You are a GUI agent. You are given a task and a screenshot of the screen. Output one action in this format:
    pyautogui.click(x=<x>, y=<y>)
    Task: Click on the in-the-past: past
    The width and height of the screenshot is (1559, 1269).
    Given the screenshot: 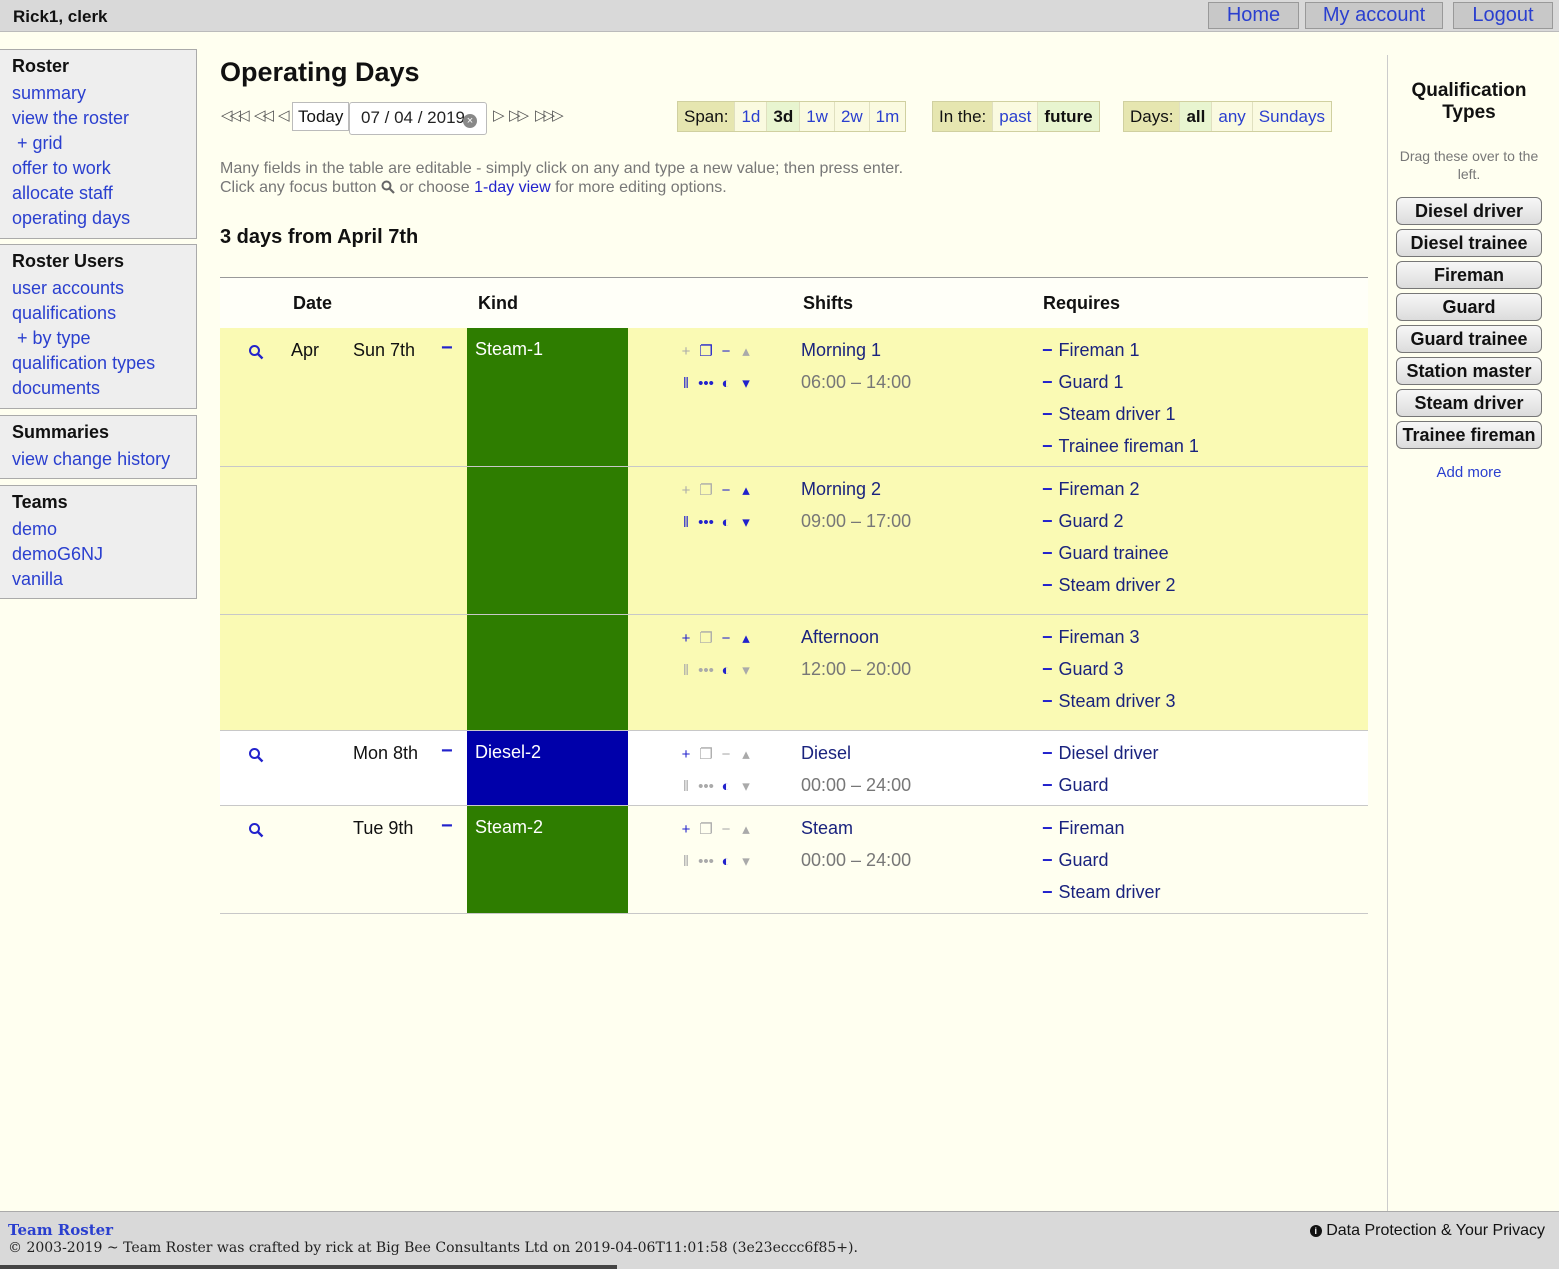 What is the action you would take?
    pyautogui.click(x=1016, y=116)
    